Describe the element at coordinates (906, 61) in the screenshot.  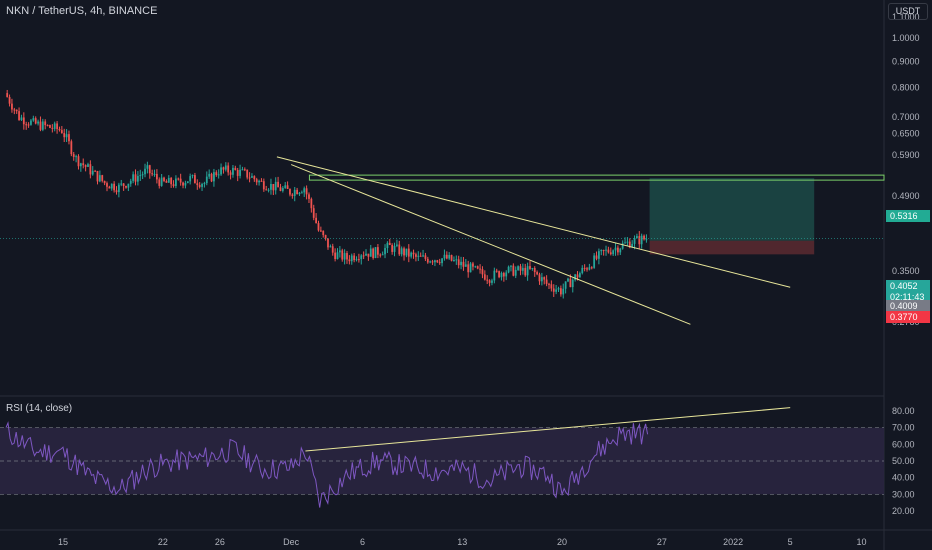
I see `price-tick-label: 0.9000` at that location.